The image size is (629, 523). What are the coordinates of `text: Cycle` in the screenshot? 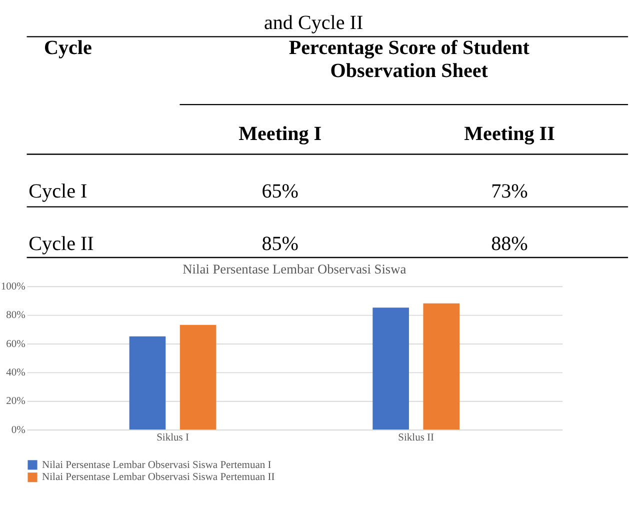 It's located at (68, 47).